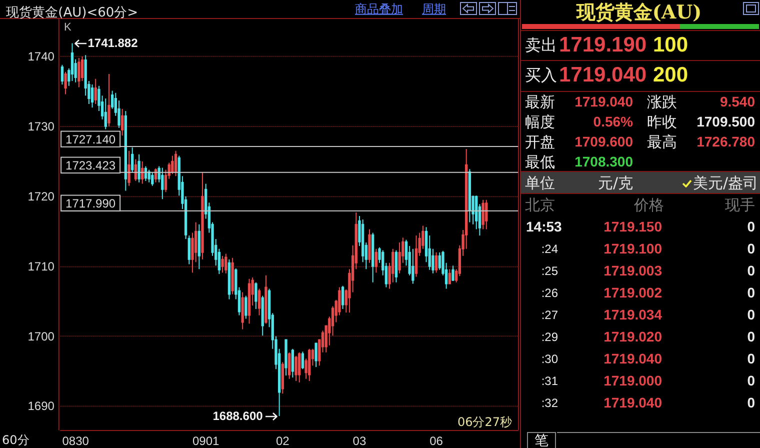 The height and width of the screenshot is (448, 760). I want to click on text: 开盘, so click(540, 142).